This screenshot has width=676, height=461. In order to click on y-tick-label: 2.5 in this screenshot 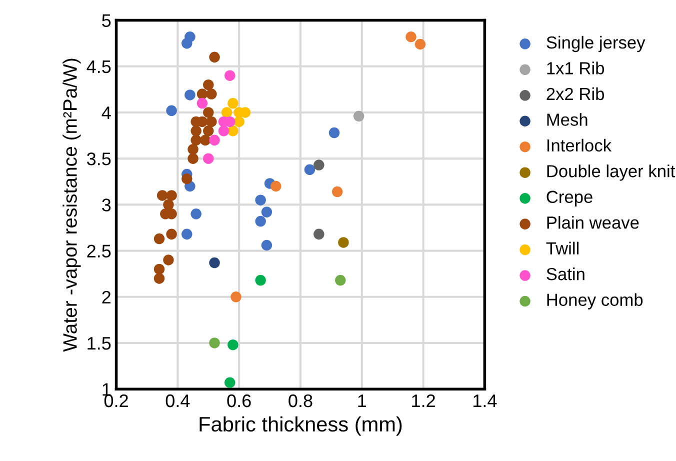, I will do `click(99, 251)`.